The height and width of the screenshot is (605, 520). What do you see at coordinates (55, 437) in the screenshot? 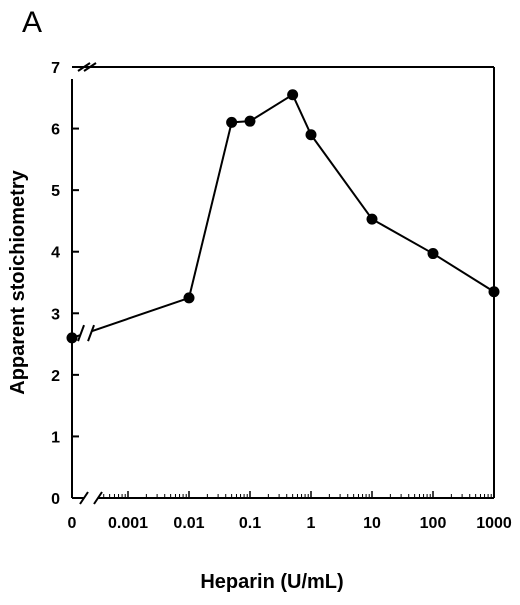
I see `y-tick-label: 1` at bounding box center [55, 437].